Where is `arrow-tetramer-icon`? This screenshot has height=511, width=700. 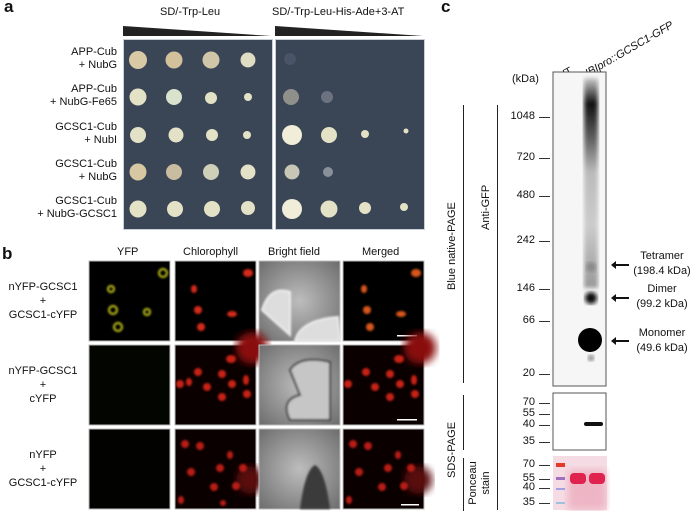
arrow-tetramer-icon is located at coordinates (620, 265).